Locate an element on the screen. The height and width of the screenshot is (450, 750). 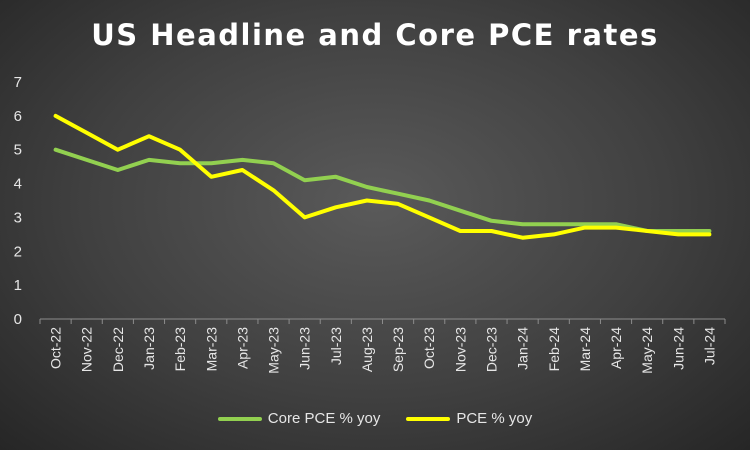
x-tick-label: Nov-22 is located at coordinates (87, 349).